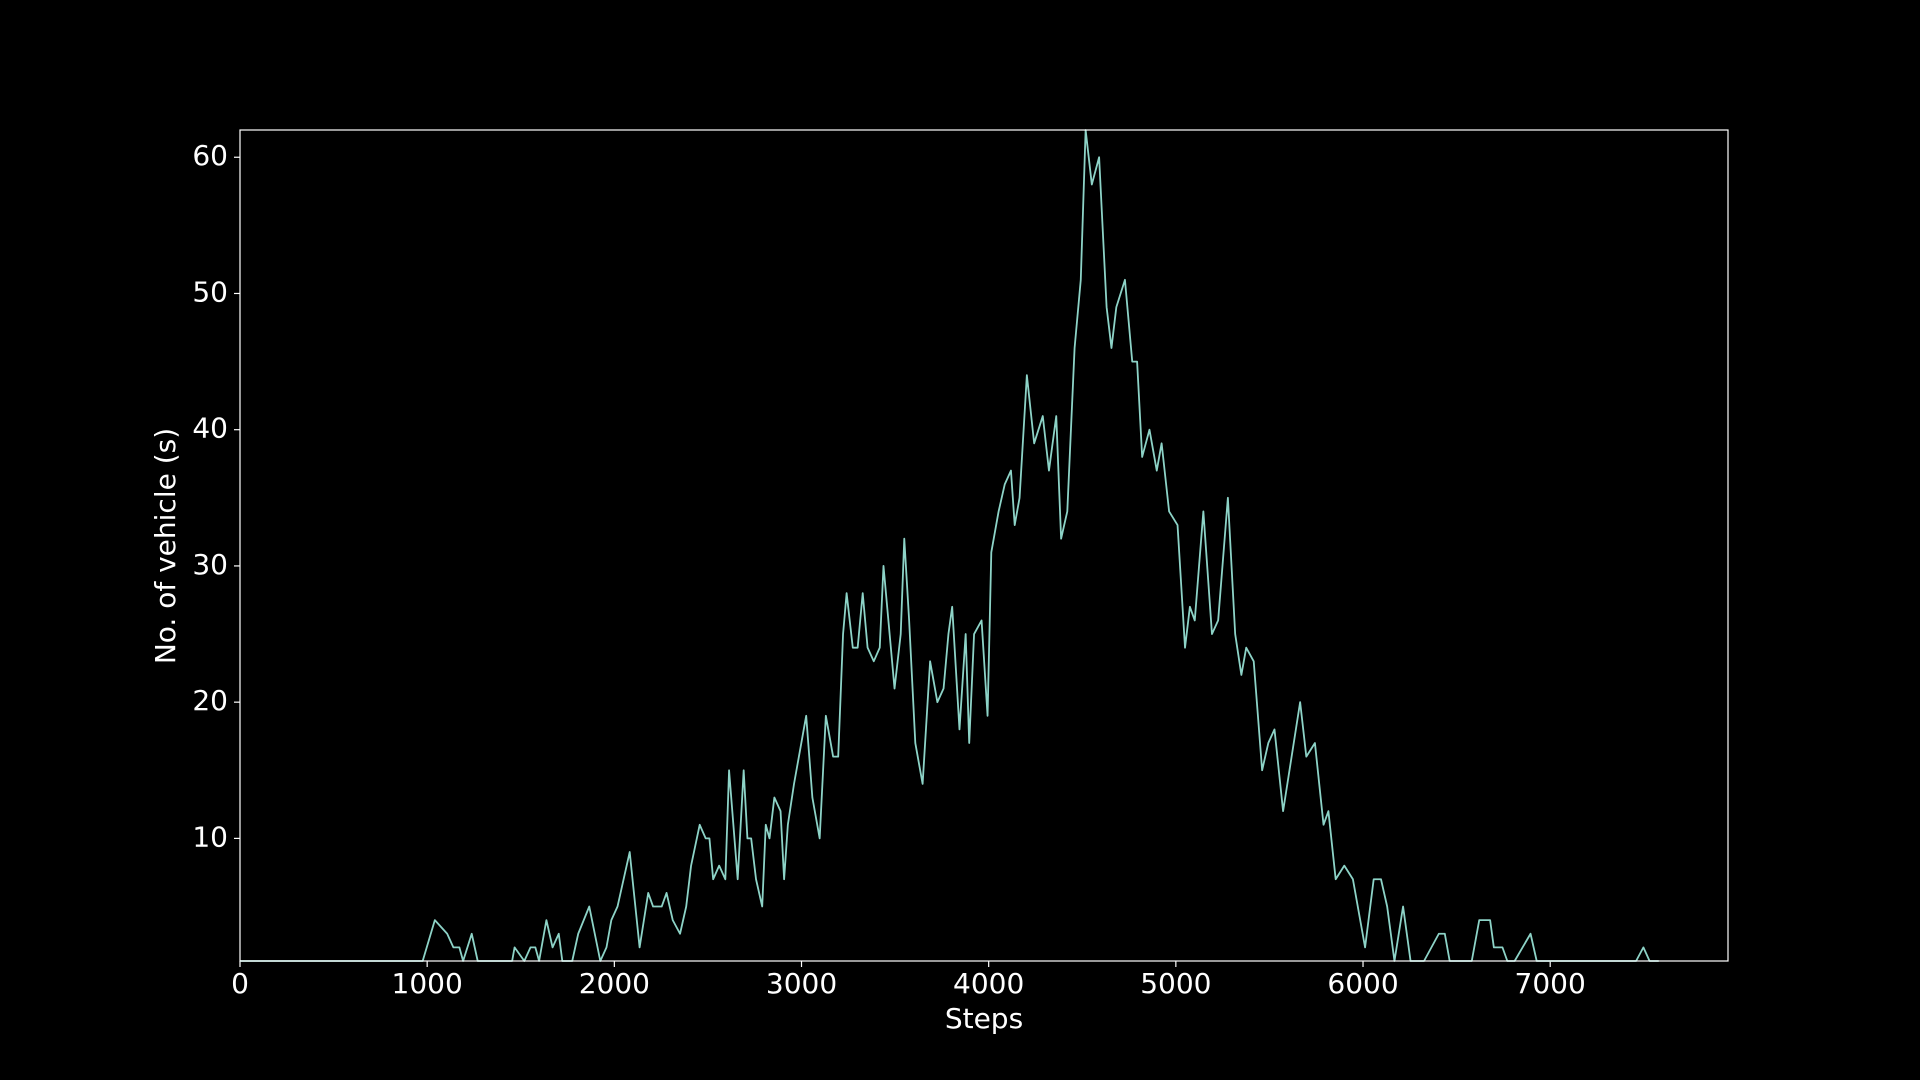 This screenshot has width=1920, height=1080. What do you see at coordinates (427, 983) in the screenshot?
I see `x-tick-label: 1000` at bounding box center [427, 983].